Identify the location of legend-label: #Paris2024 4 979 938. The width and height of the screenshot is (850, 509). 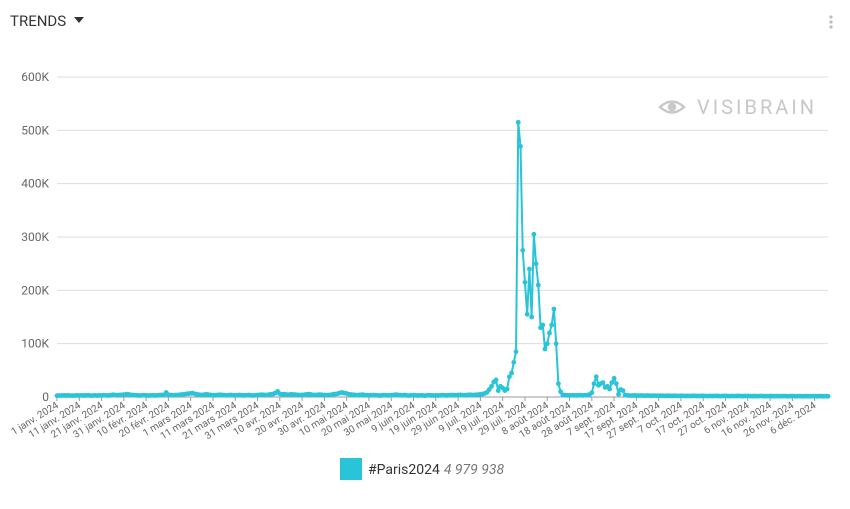
(436, 470).